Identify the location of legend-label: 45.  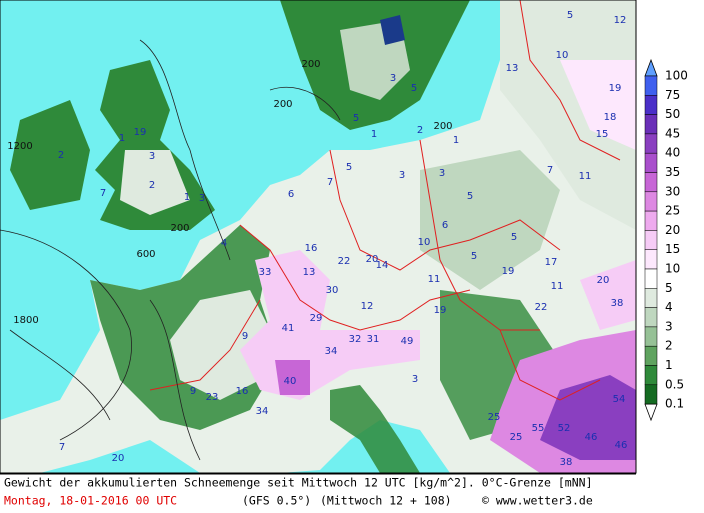
(672, 133).